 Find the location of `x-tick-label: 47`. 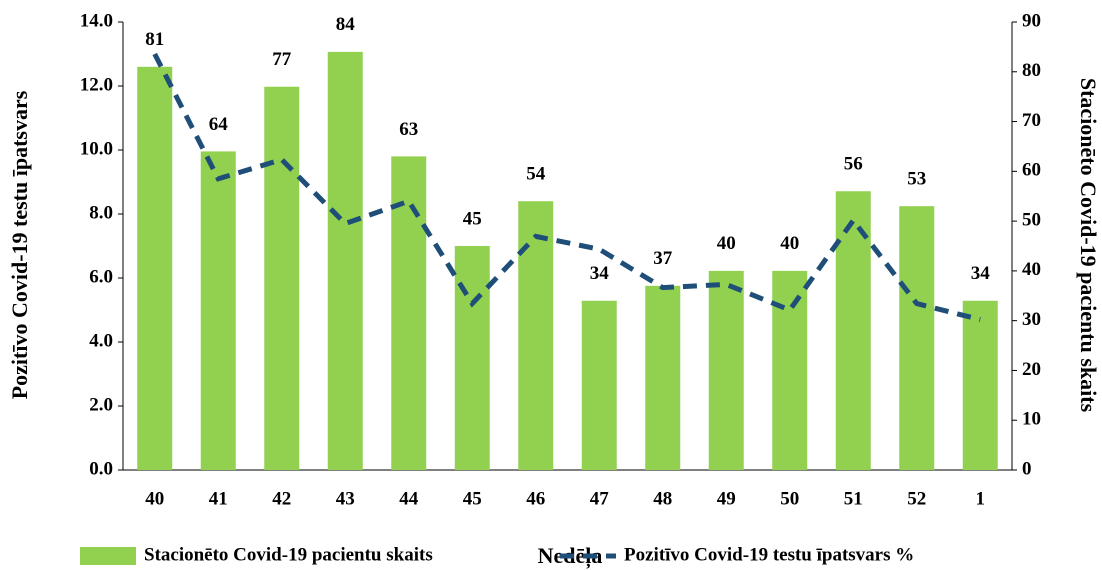

x-tick-label: 47 is located at coordinates (600, 498).